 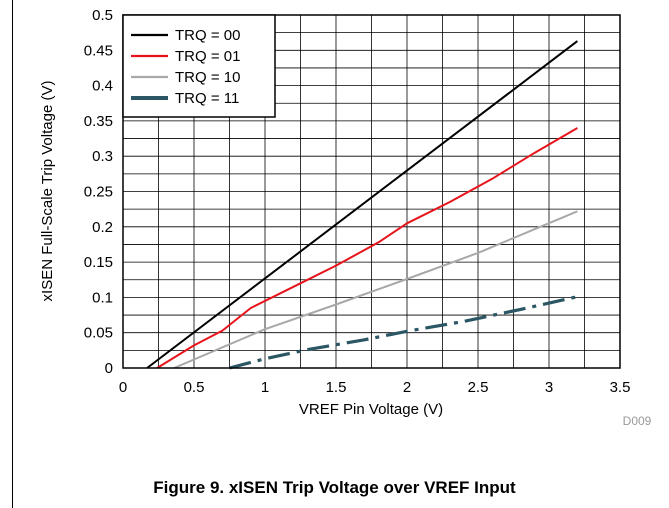 I want to click on y-tick-labels: 0 0.05 0.1 0.15 0.2 0.25 0.3 0.35 0.4 0.45 0.5, so click(x=98, y=192).